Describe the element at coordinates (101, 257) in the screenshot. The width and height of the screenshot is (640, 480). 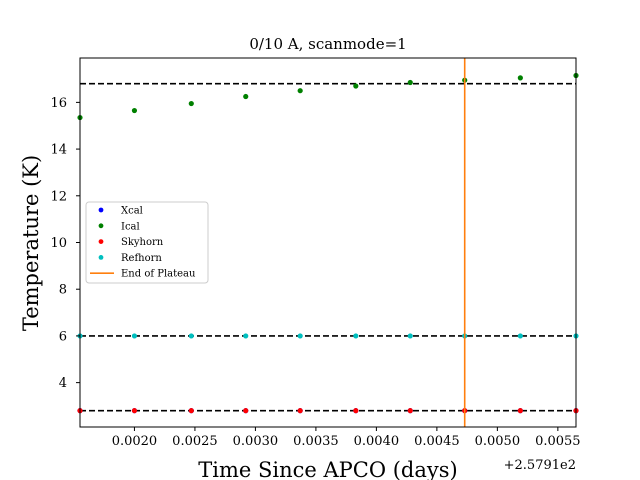
I see `legend-marker-refhorn` at that location.